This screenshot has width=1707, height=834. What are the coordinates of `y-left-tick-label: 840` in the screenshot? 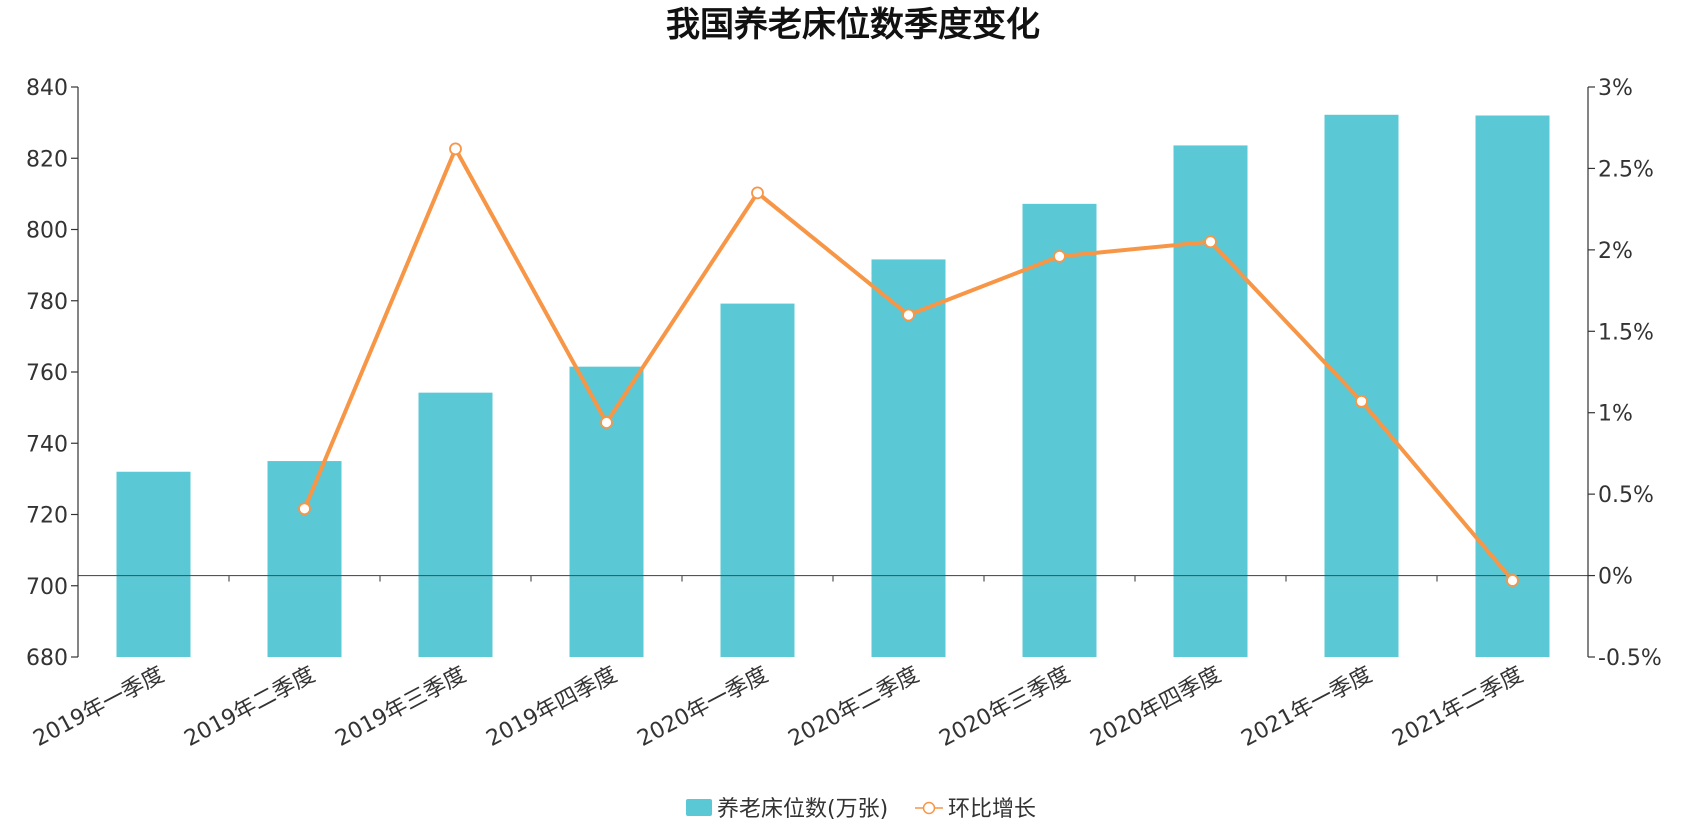 It's located at (47, 88).